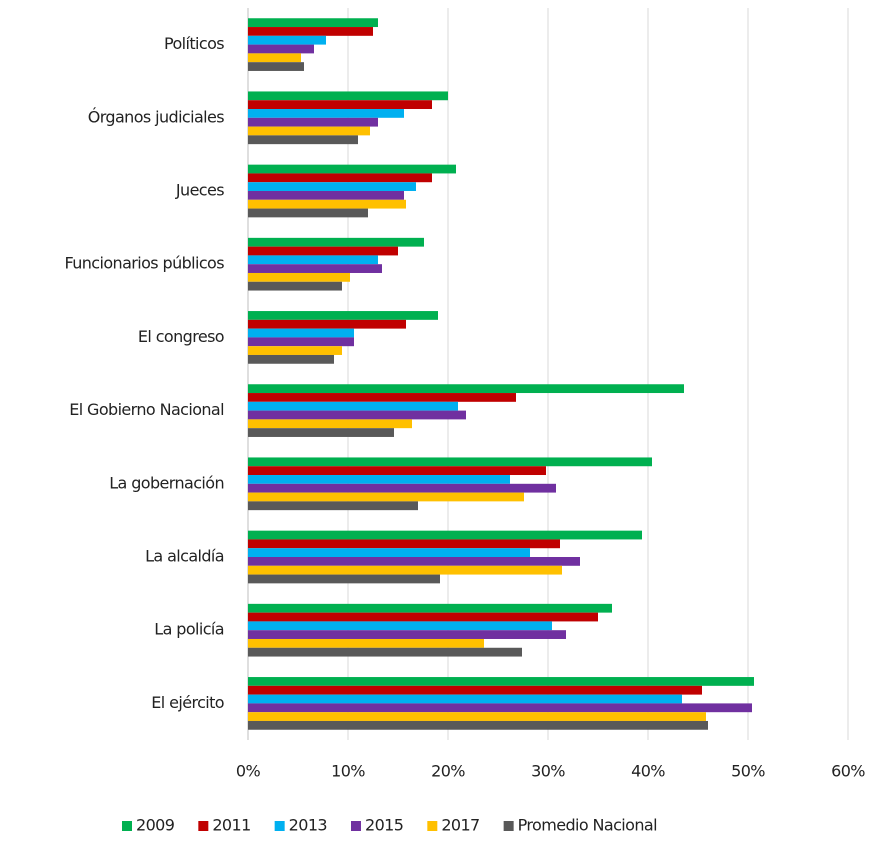 This screenshot has height=841, width=871. Describe the element at coordinates (194, 43) in the screenshot. I see `y-tick-label: Políticos` at that location.